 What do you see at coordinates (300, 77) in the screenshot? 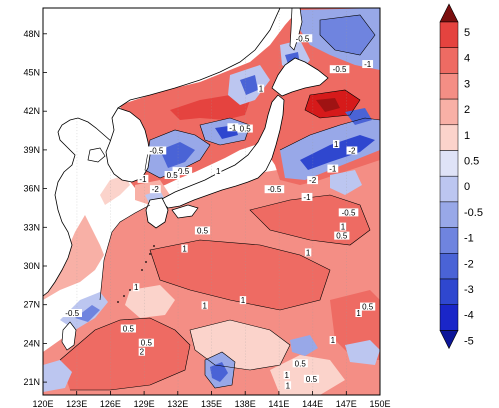
I see `hokkaido` at bounding box center [300, 77].